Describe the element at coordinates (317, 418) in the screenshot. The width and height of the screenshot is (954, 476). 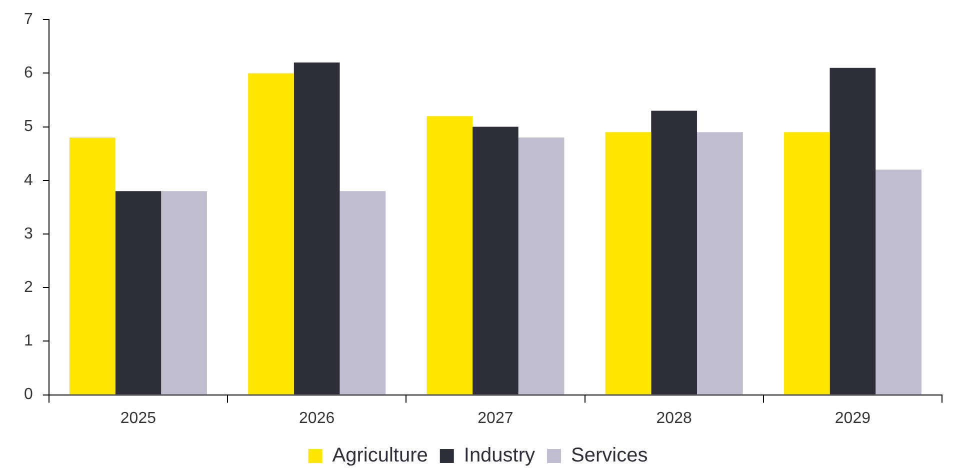
I see `x-tick-label: 2026` at that location.